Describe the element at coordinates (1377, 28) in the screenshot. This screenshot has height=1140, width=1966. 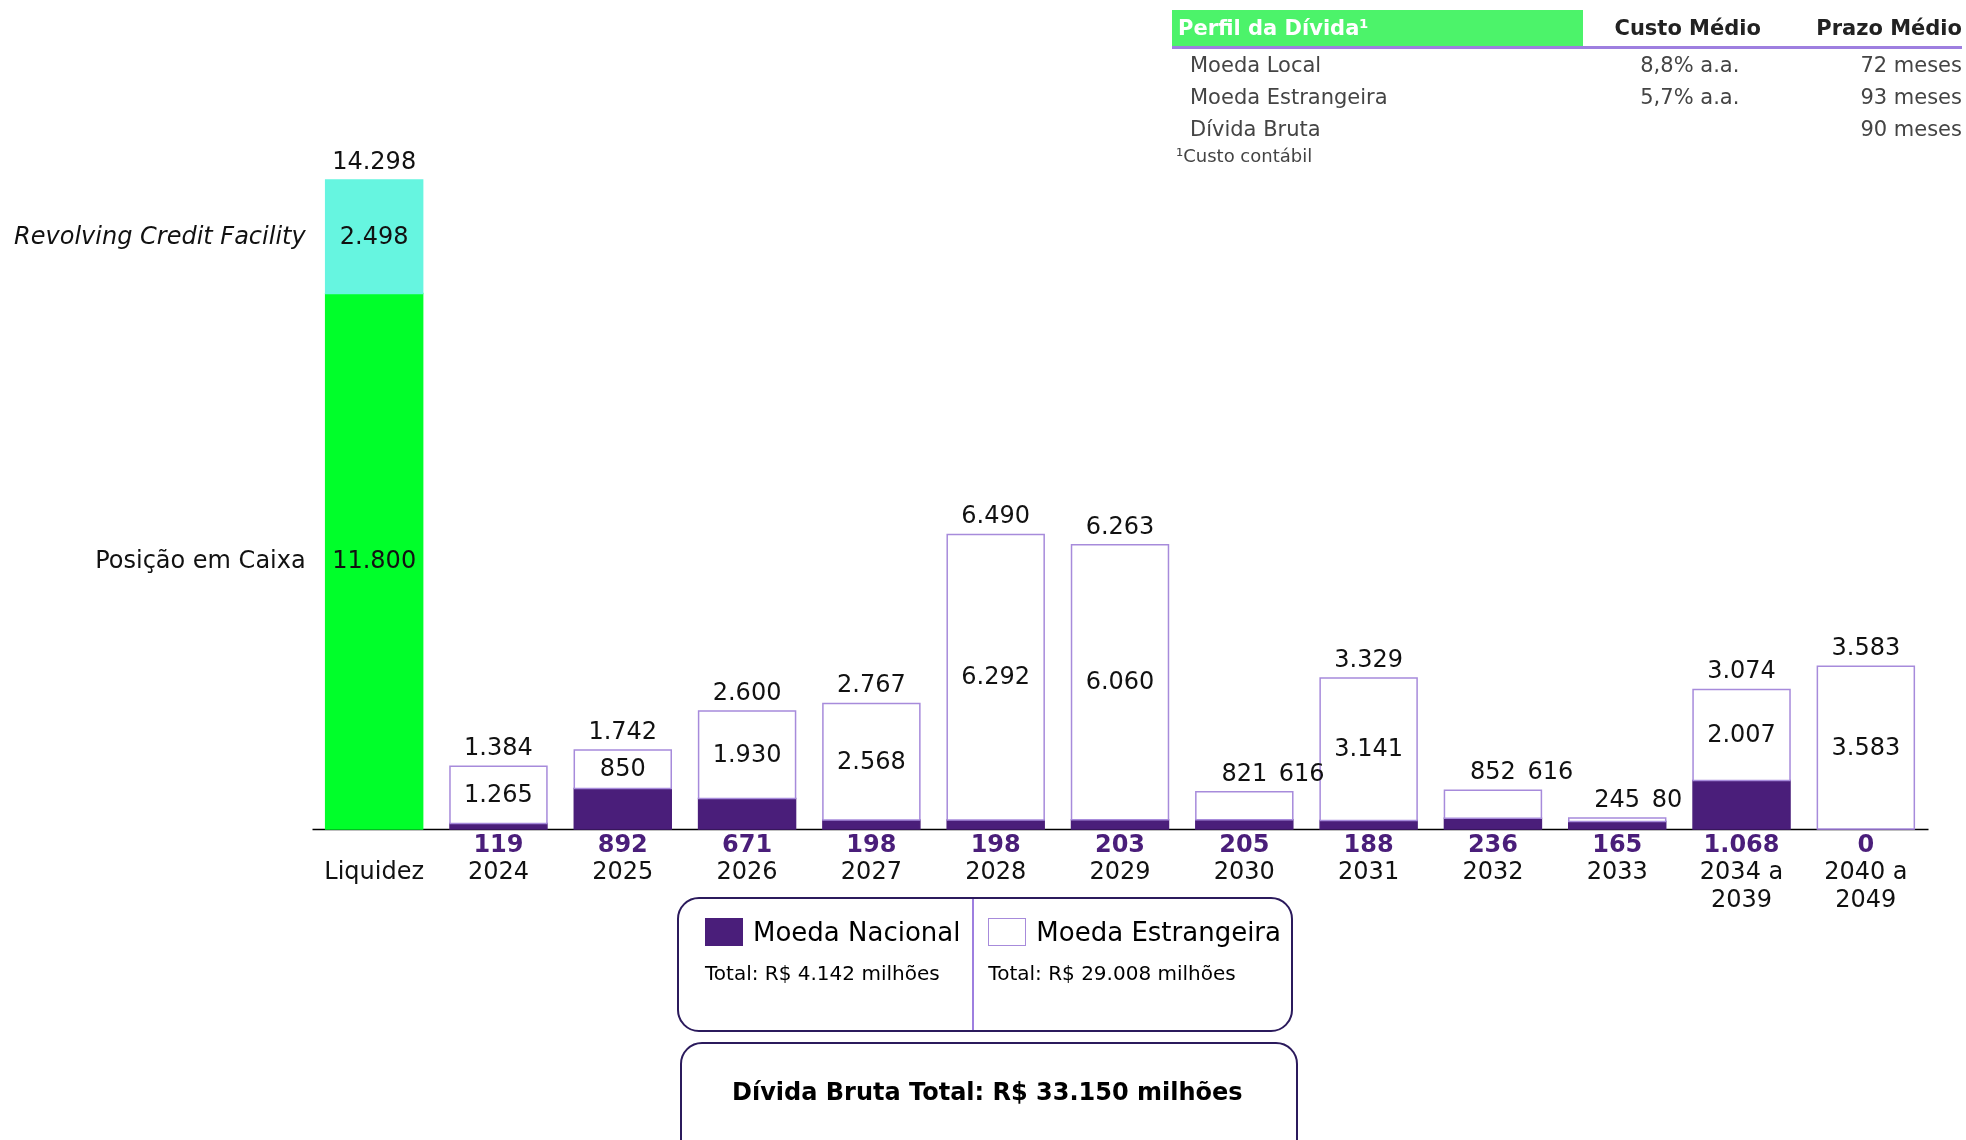
I see `text: Perfil da Dívida¹` at that location.